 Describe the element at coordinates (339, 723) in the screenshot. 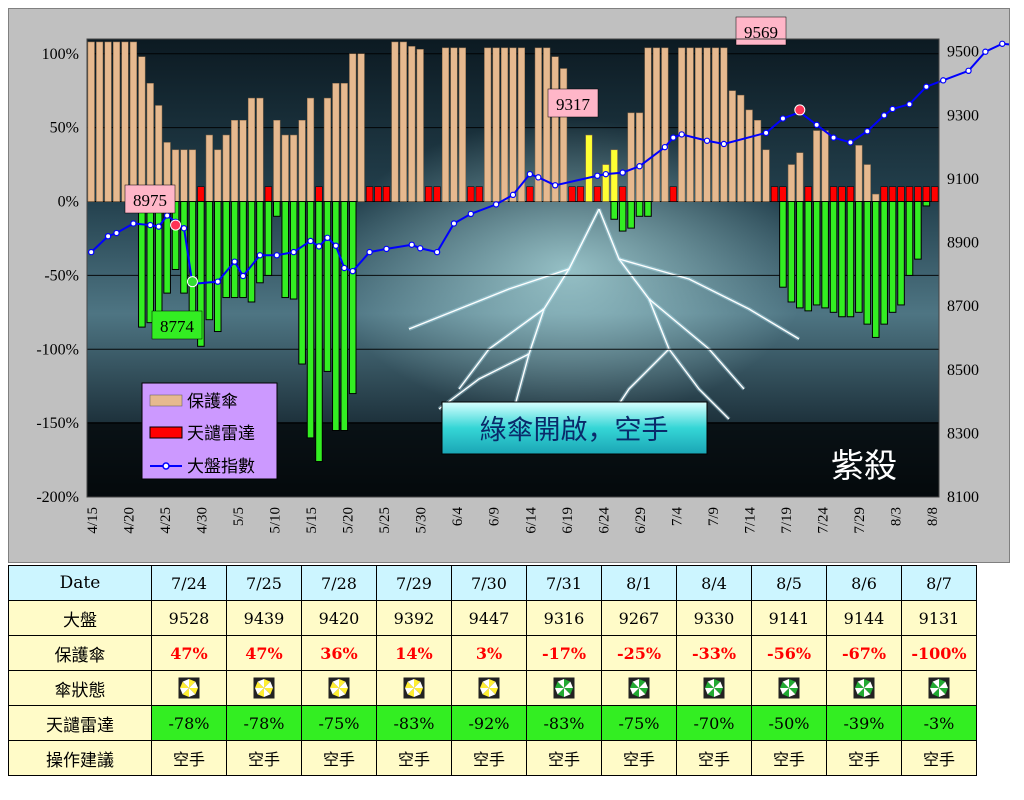

I see `table-cell: -75%` at that location.